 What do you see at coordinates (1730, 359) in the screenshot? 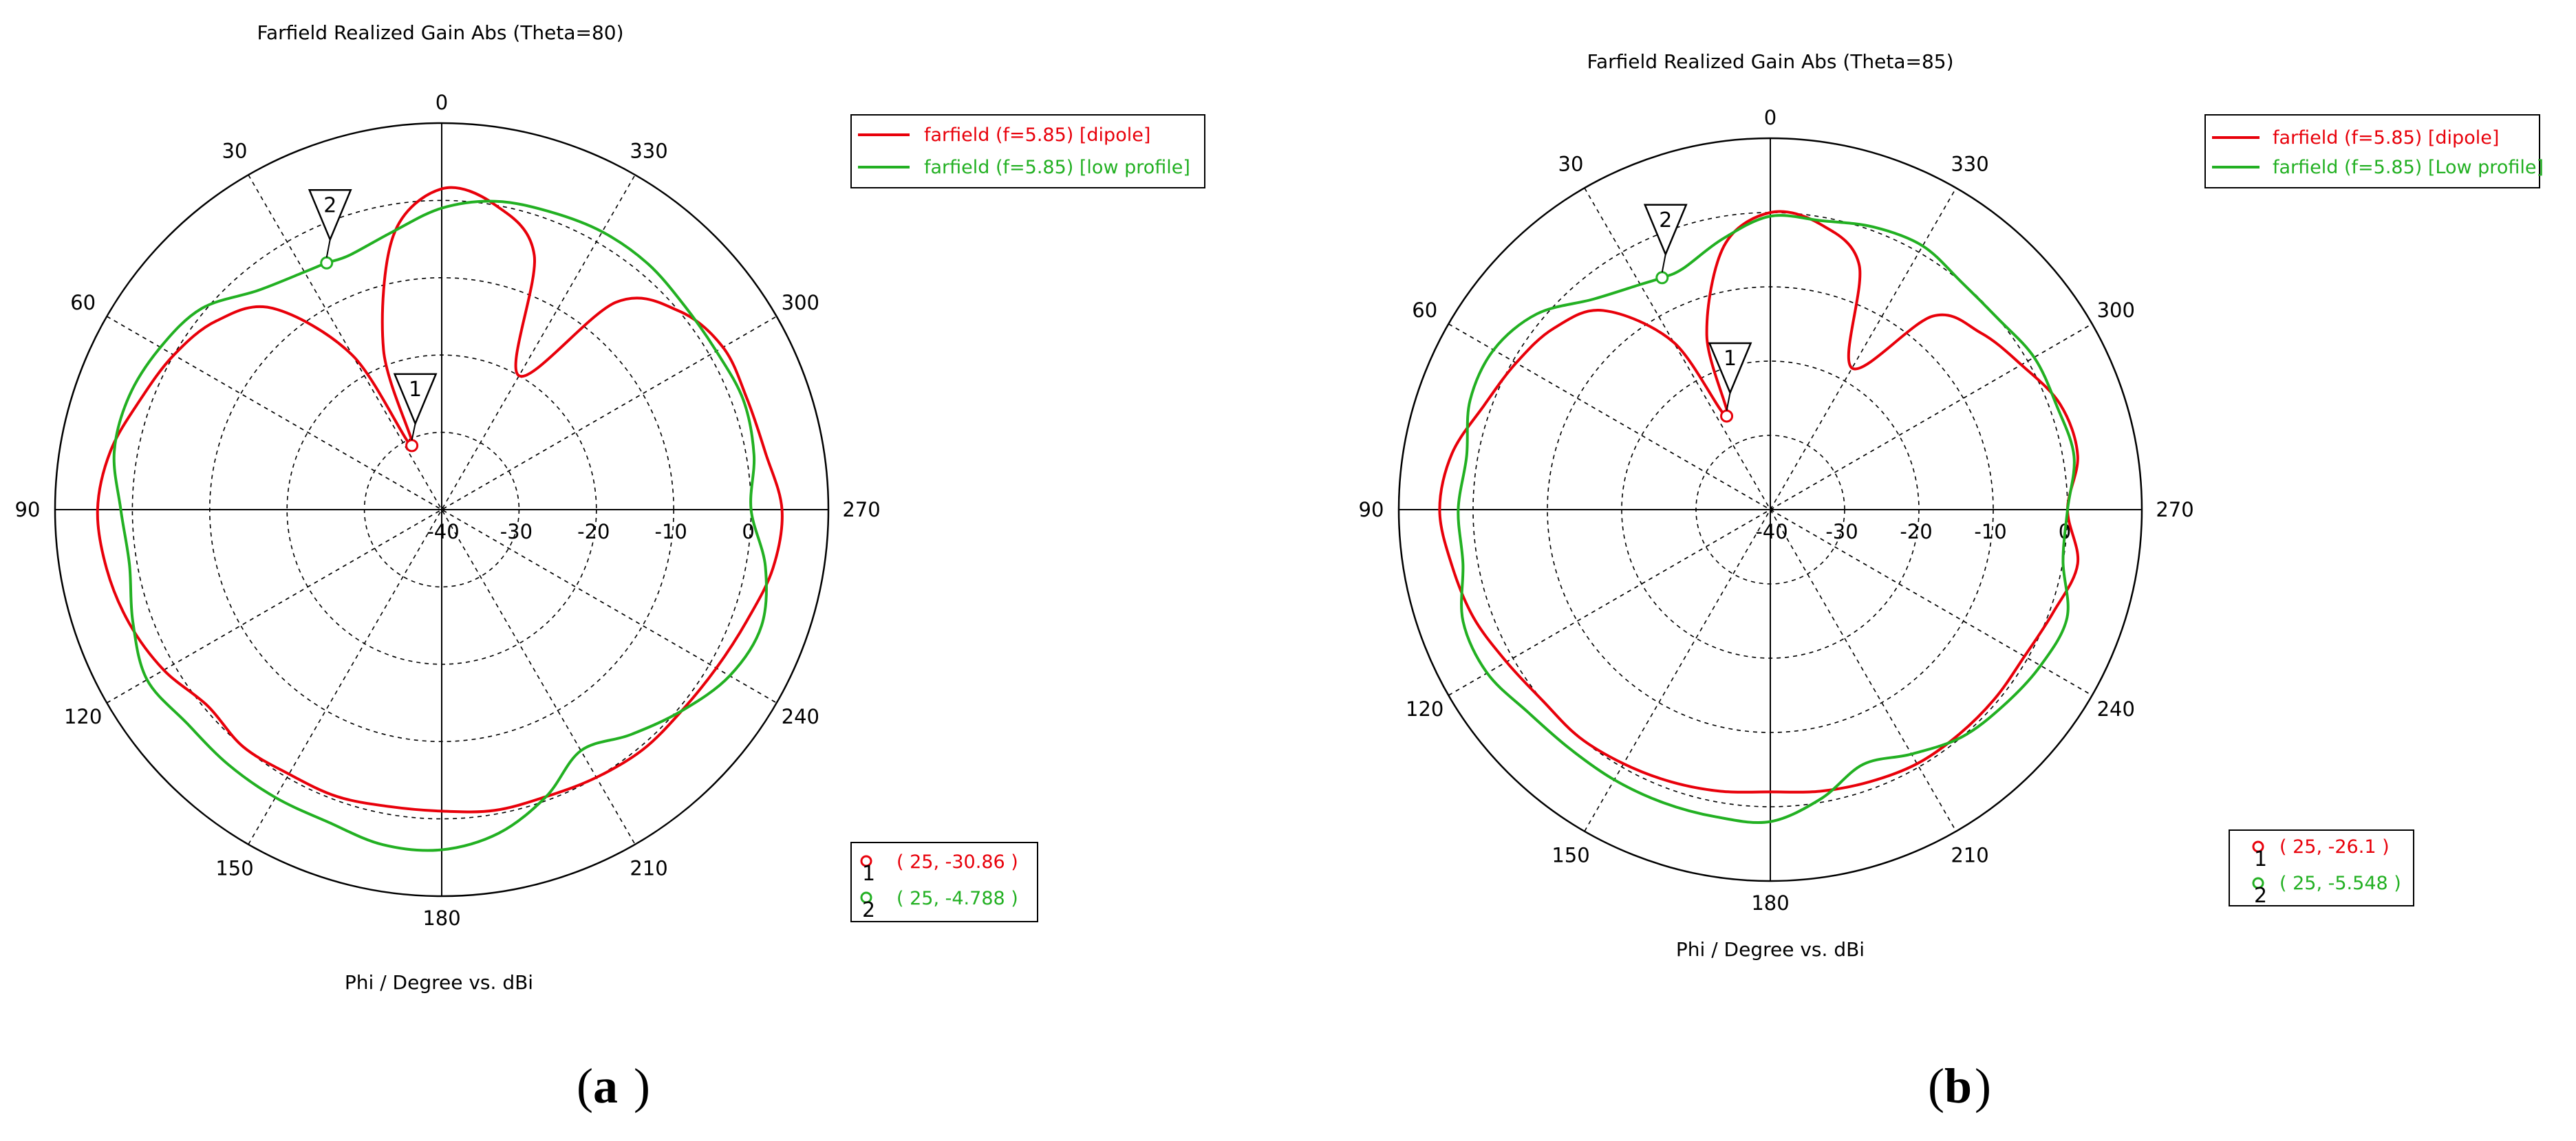
I see `marker-flag-label: 1` at bounding box center [1730, 359].